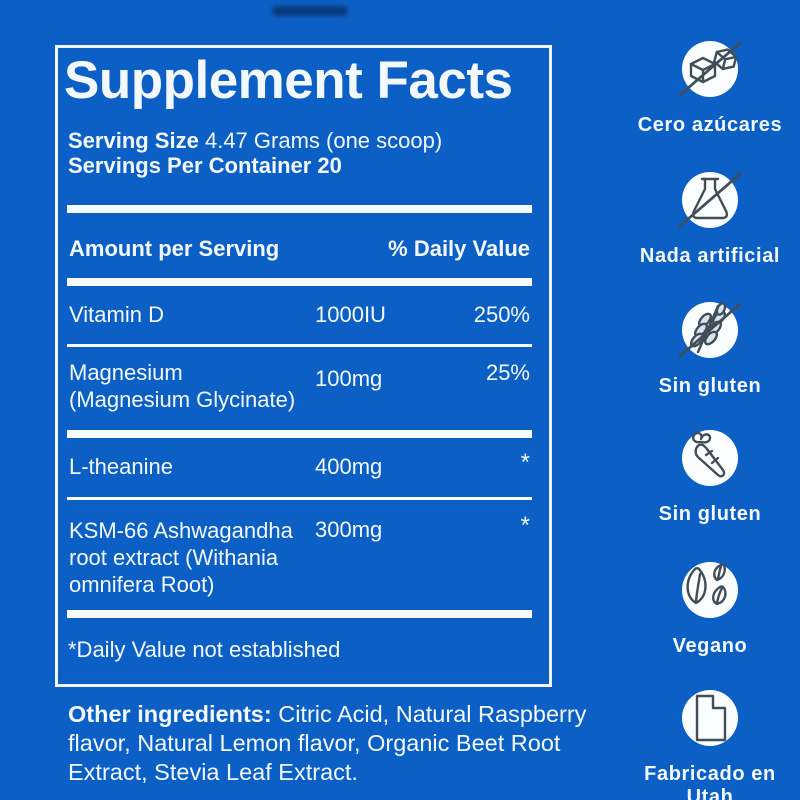 The height and width of the screenshot is (800, 800). I want to click on panel-title: Supplement Facts, so click(288, 80).